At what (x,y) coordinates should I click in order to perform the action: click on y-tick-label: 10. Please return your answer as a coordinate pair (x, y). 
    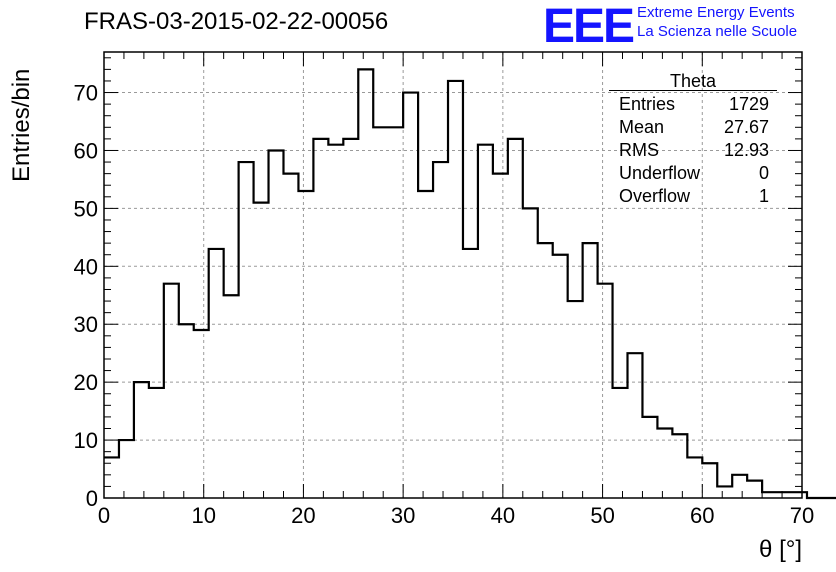
    Looking at the image, I should click on (86, 440).